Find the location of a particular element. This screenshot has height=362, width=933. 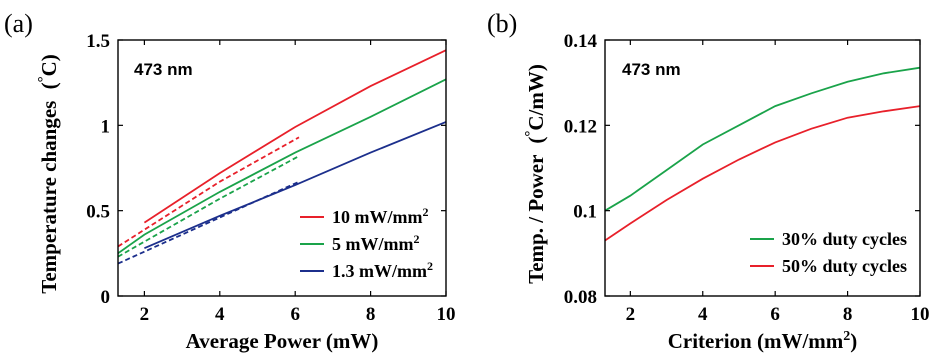

panel-b-y-tick-label: 0.1 is located at coordinates (585, 212).